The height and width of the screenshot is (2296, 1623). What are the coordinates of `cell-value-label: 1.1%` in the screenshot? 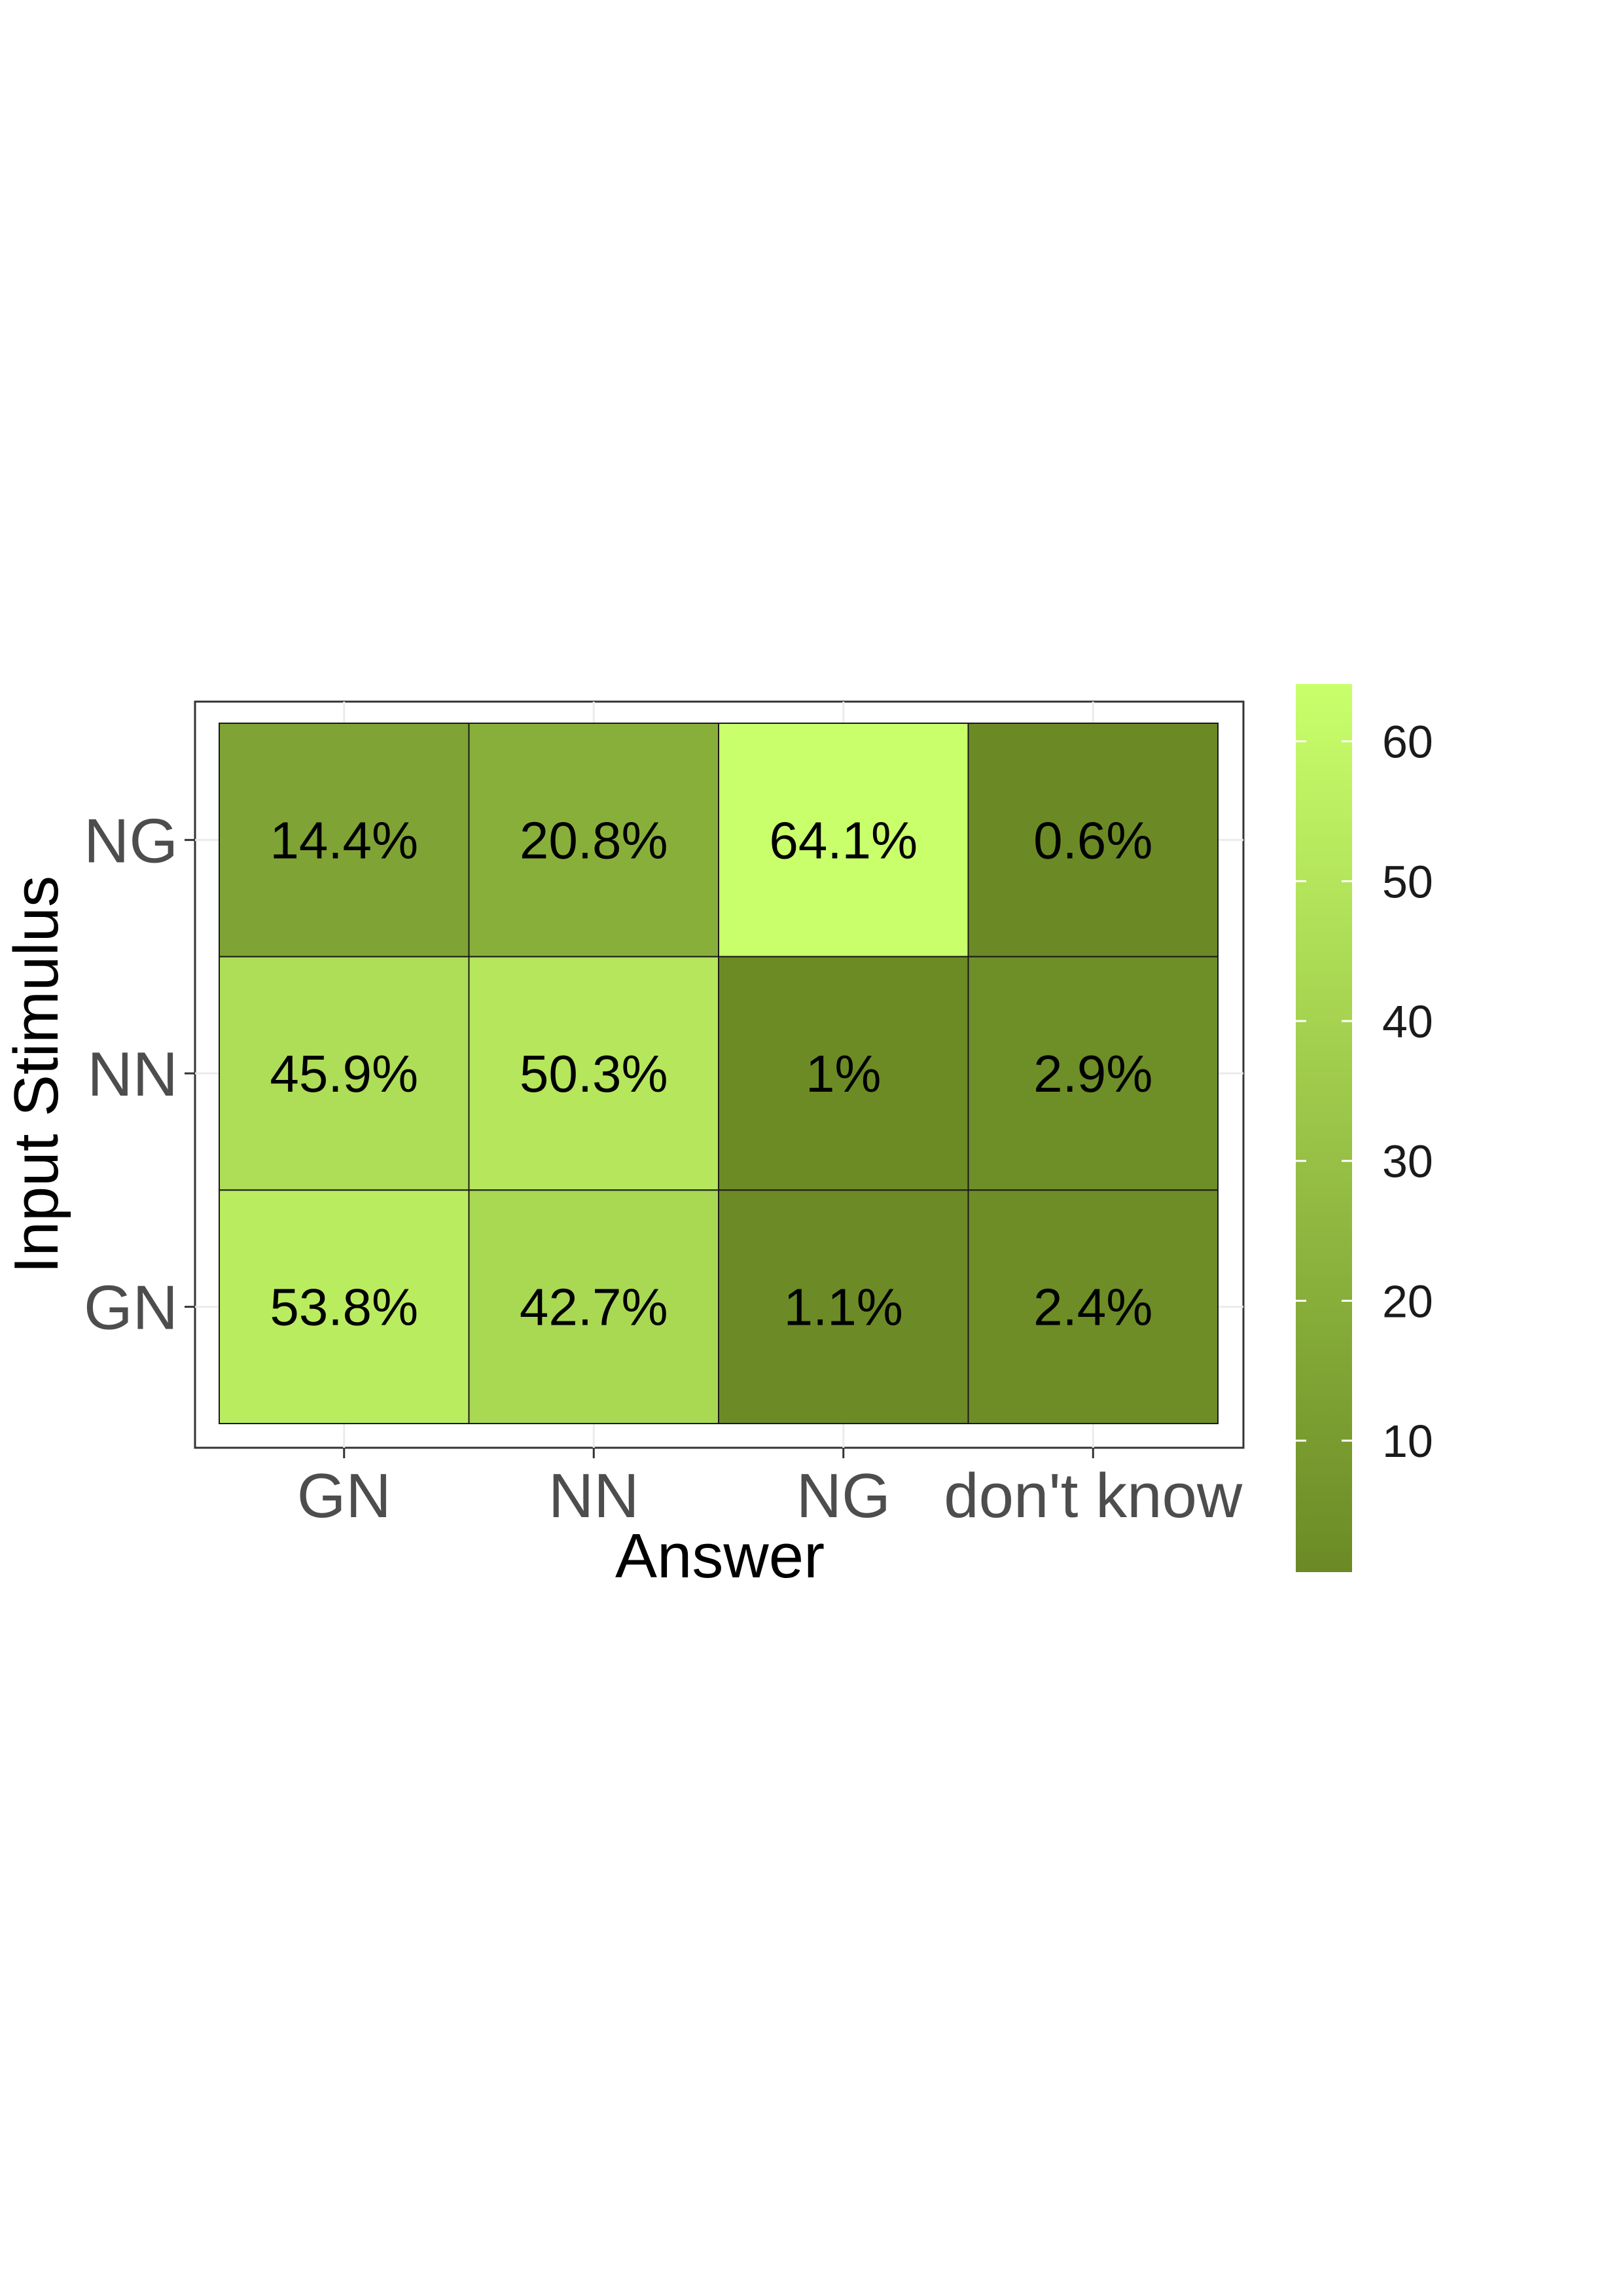 It's located at (843, 1307).